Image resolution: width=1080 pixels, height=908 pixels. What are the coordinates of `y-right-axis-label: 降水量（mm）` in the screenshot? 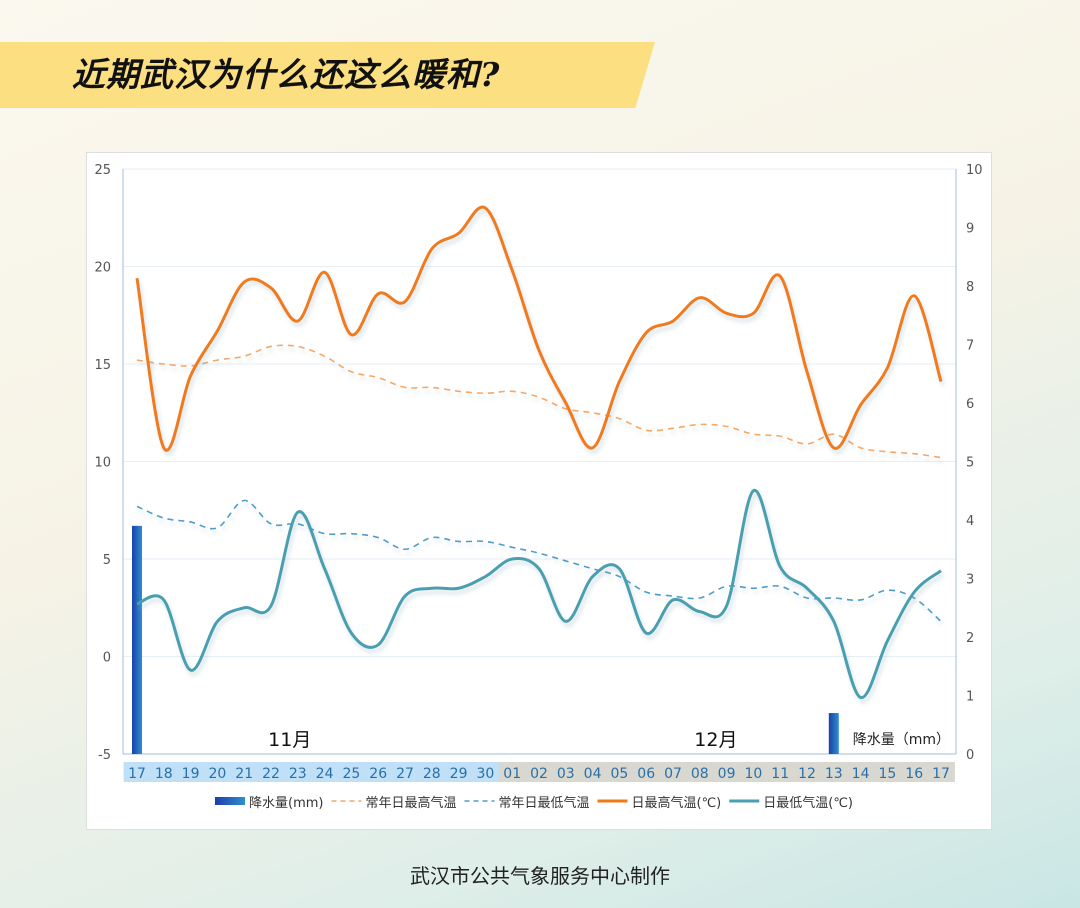 It's located at (901, 740).